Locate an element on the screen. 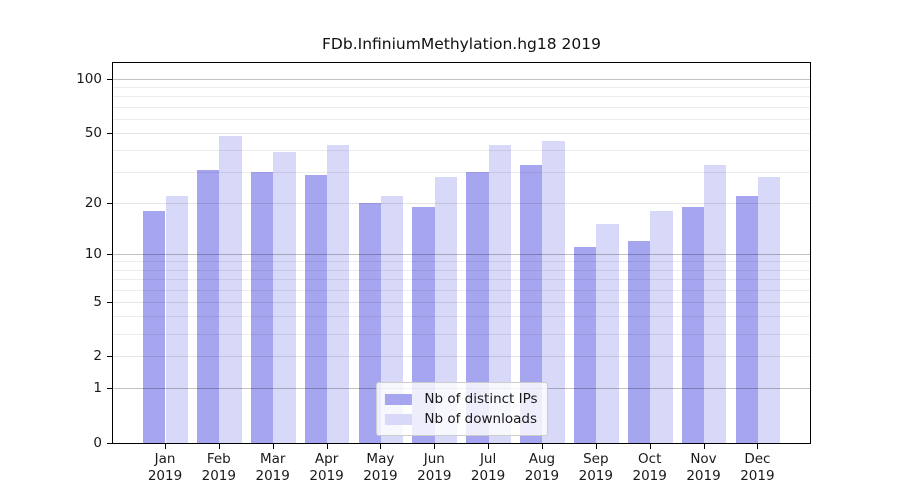  x-tick-label-jan-2019: Jan 2019 is located at coordinates (165, 467).